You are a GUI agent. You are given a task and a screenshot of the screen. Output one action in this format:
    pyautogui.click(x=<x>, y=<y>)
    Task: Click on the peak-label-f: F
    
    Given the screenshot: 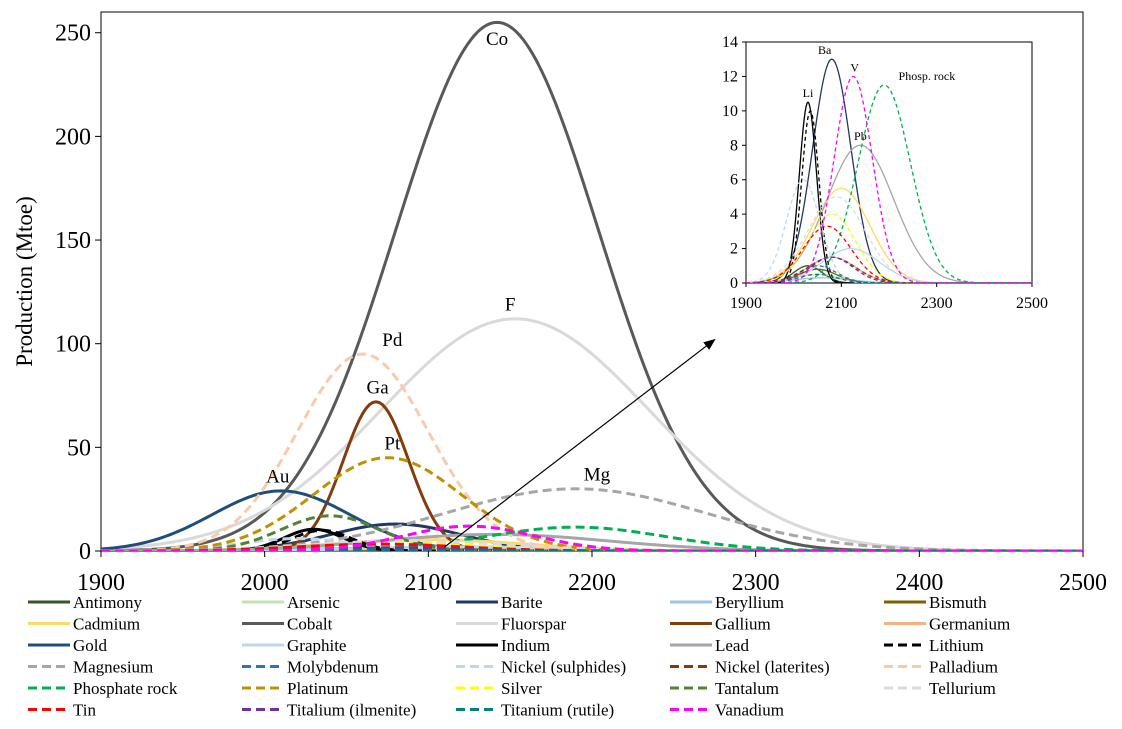 What is the action you would take?
    pyautogui.click(x=510, y=305)
    